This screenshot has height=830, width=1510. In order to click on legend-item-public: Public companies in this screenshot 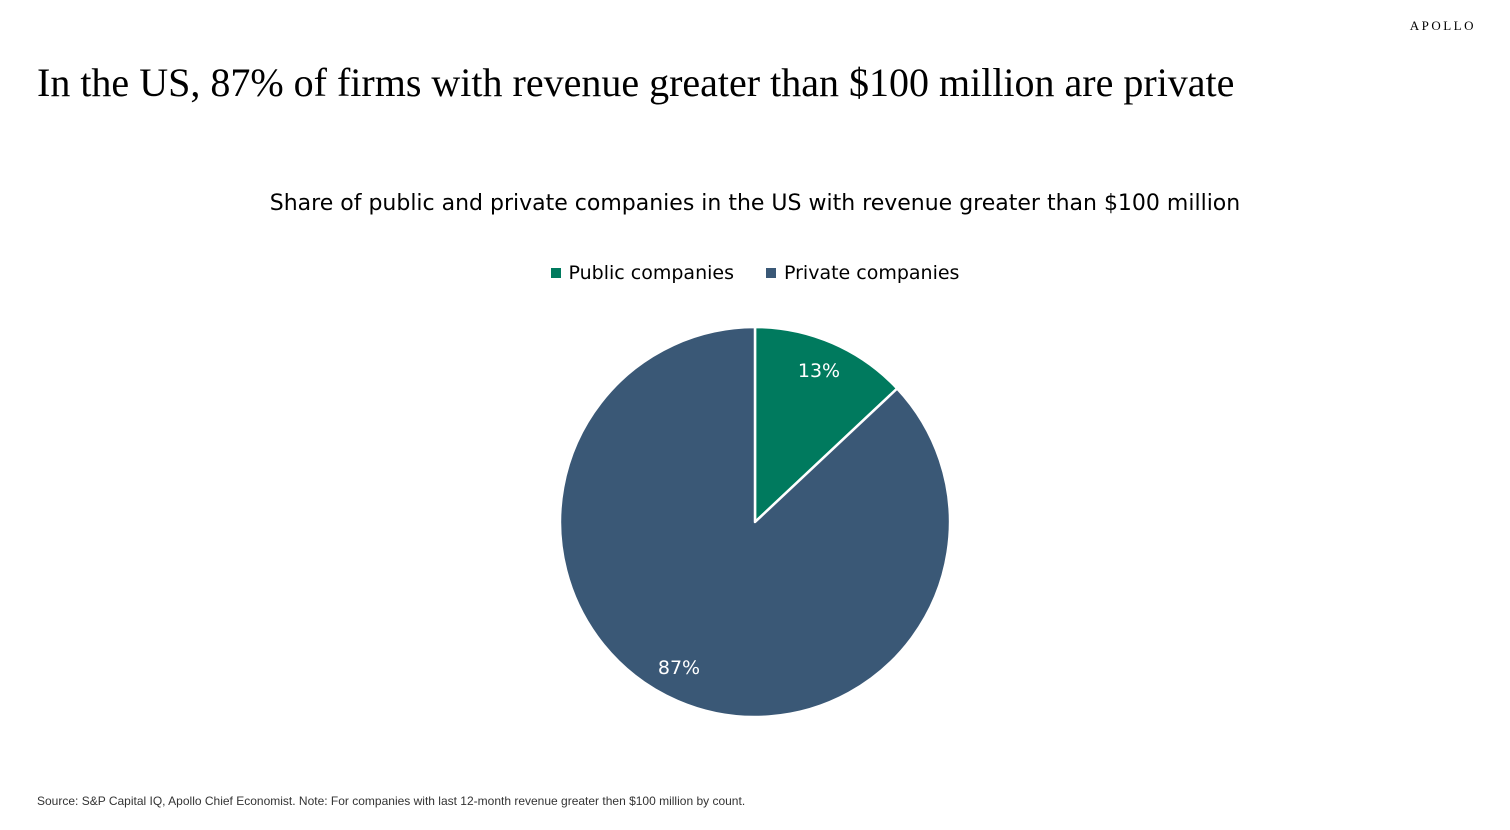, I will do `click(642, 273)`.